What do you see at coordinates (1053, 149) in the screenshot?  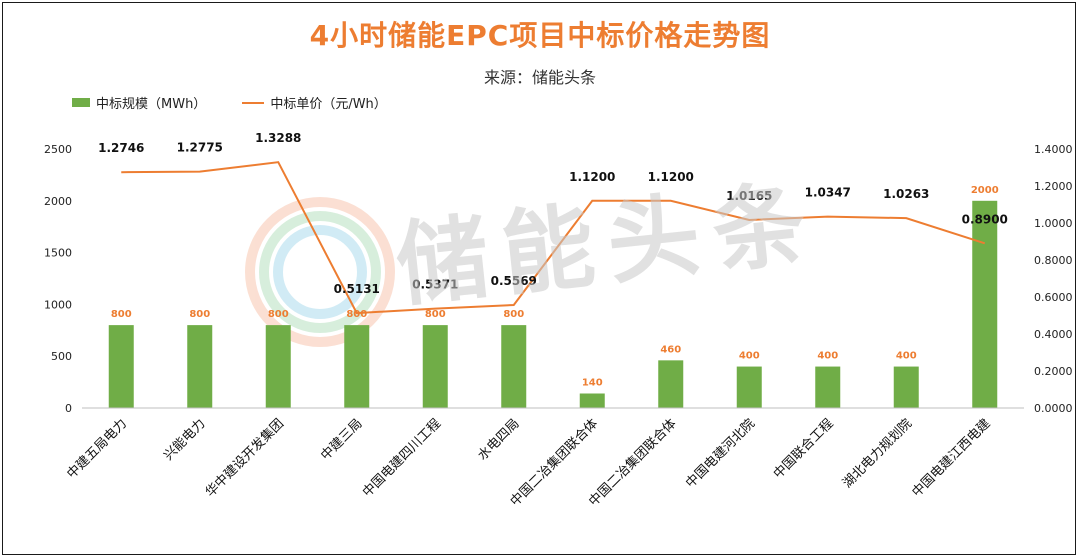 I see `y-right-tick-label: 1.4000` at bounding box center [1053, 149].